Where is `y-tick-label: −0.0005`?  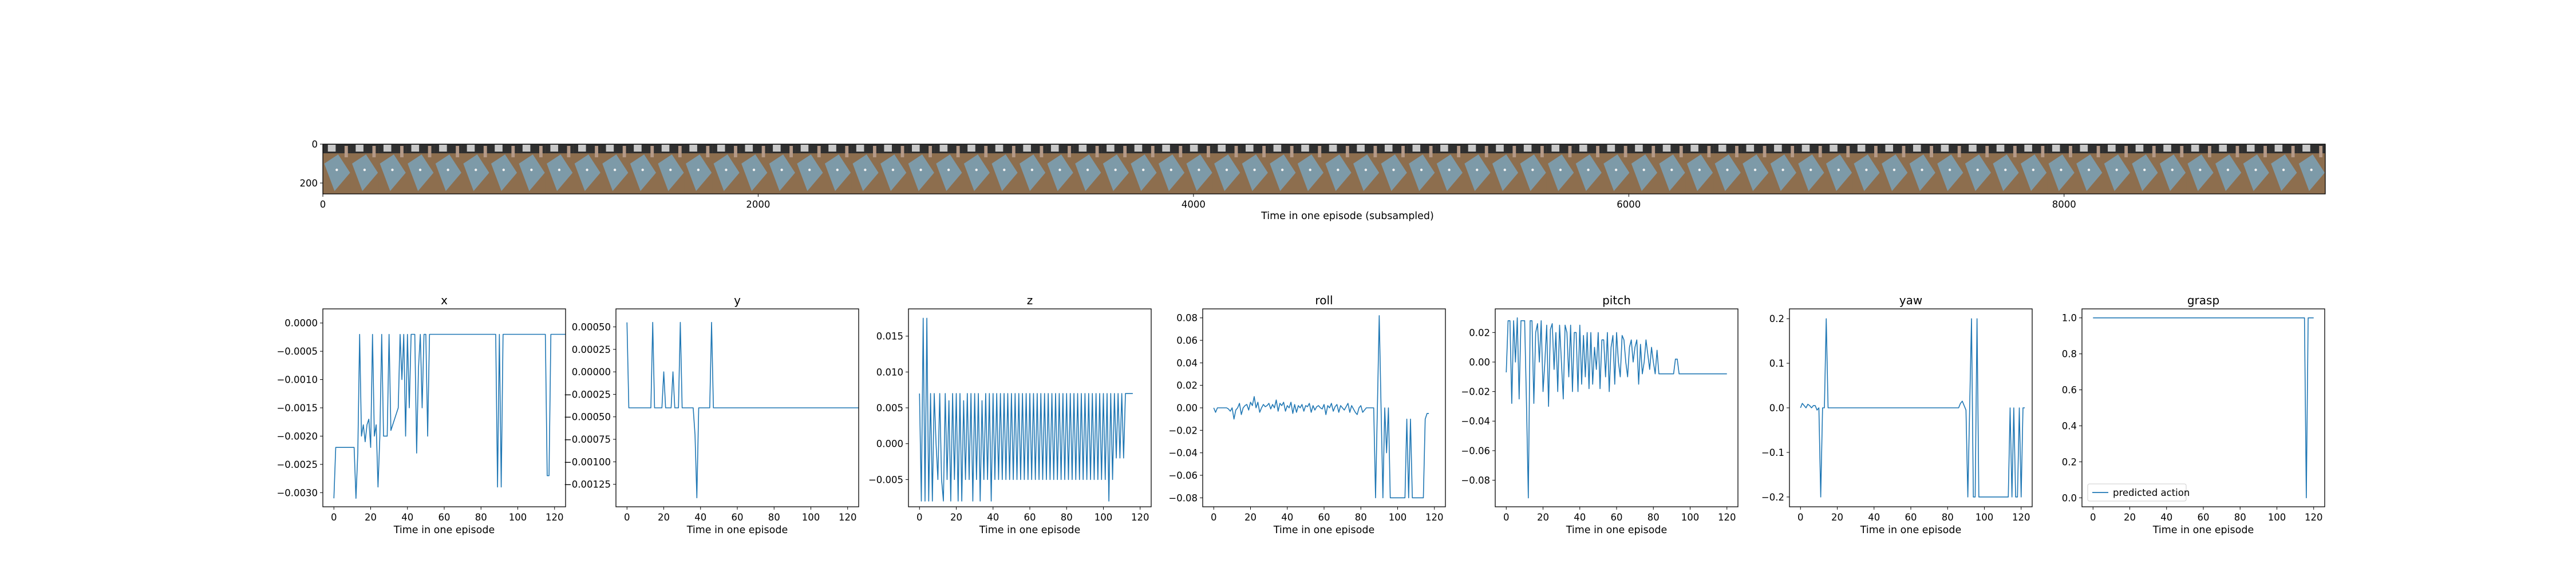
y-tick-label: −0.0005 is located at coordinates (297, 351).